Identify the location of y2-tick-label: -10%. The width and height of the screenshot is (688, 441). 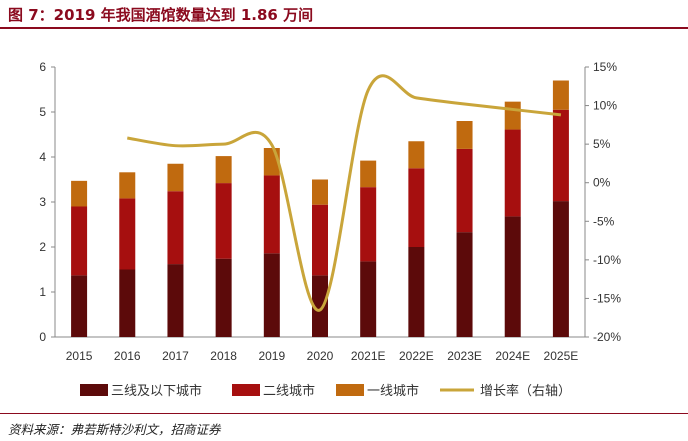
(607, 260).